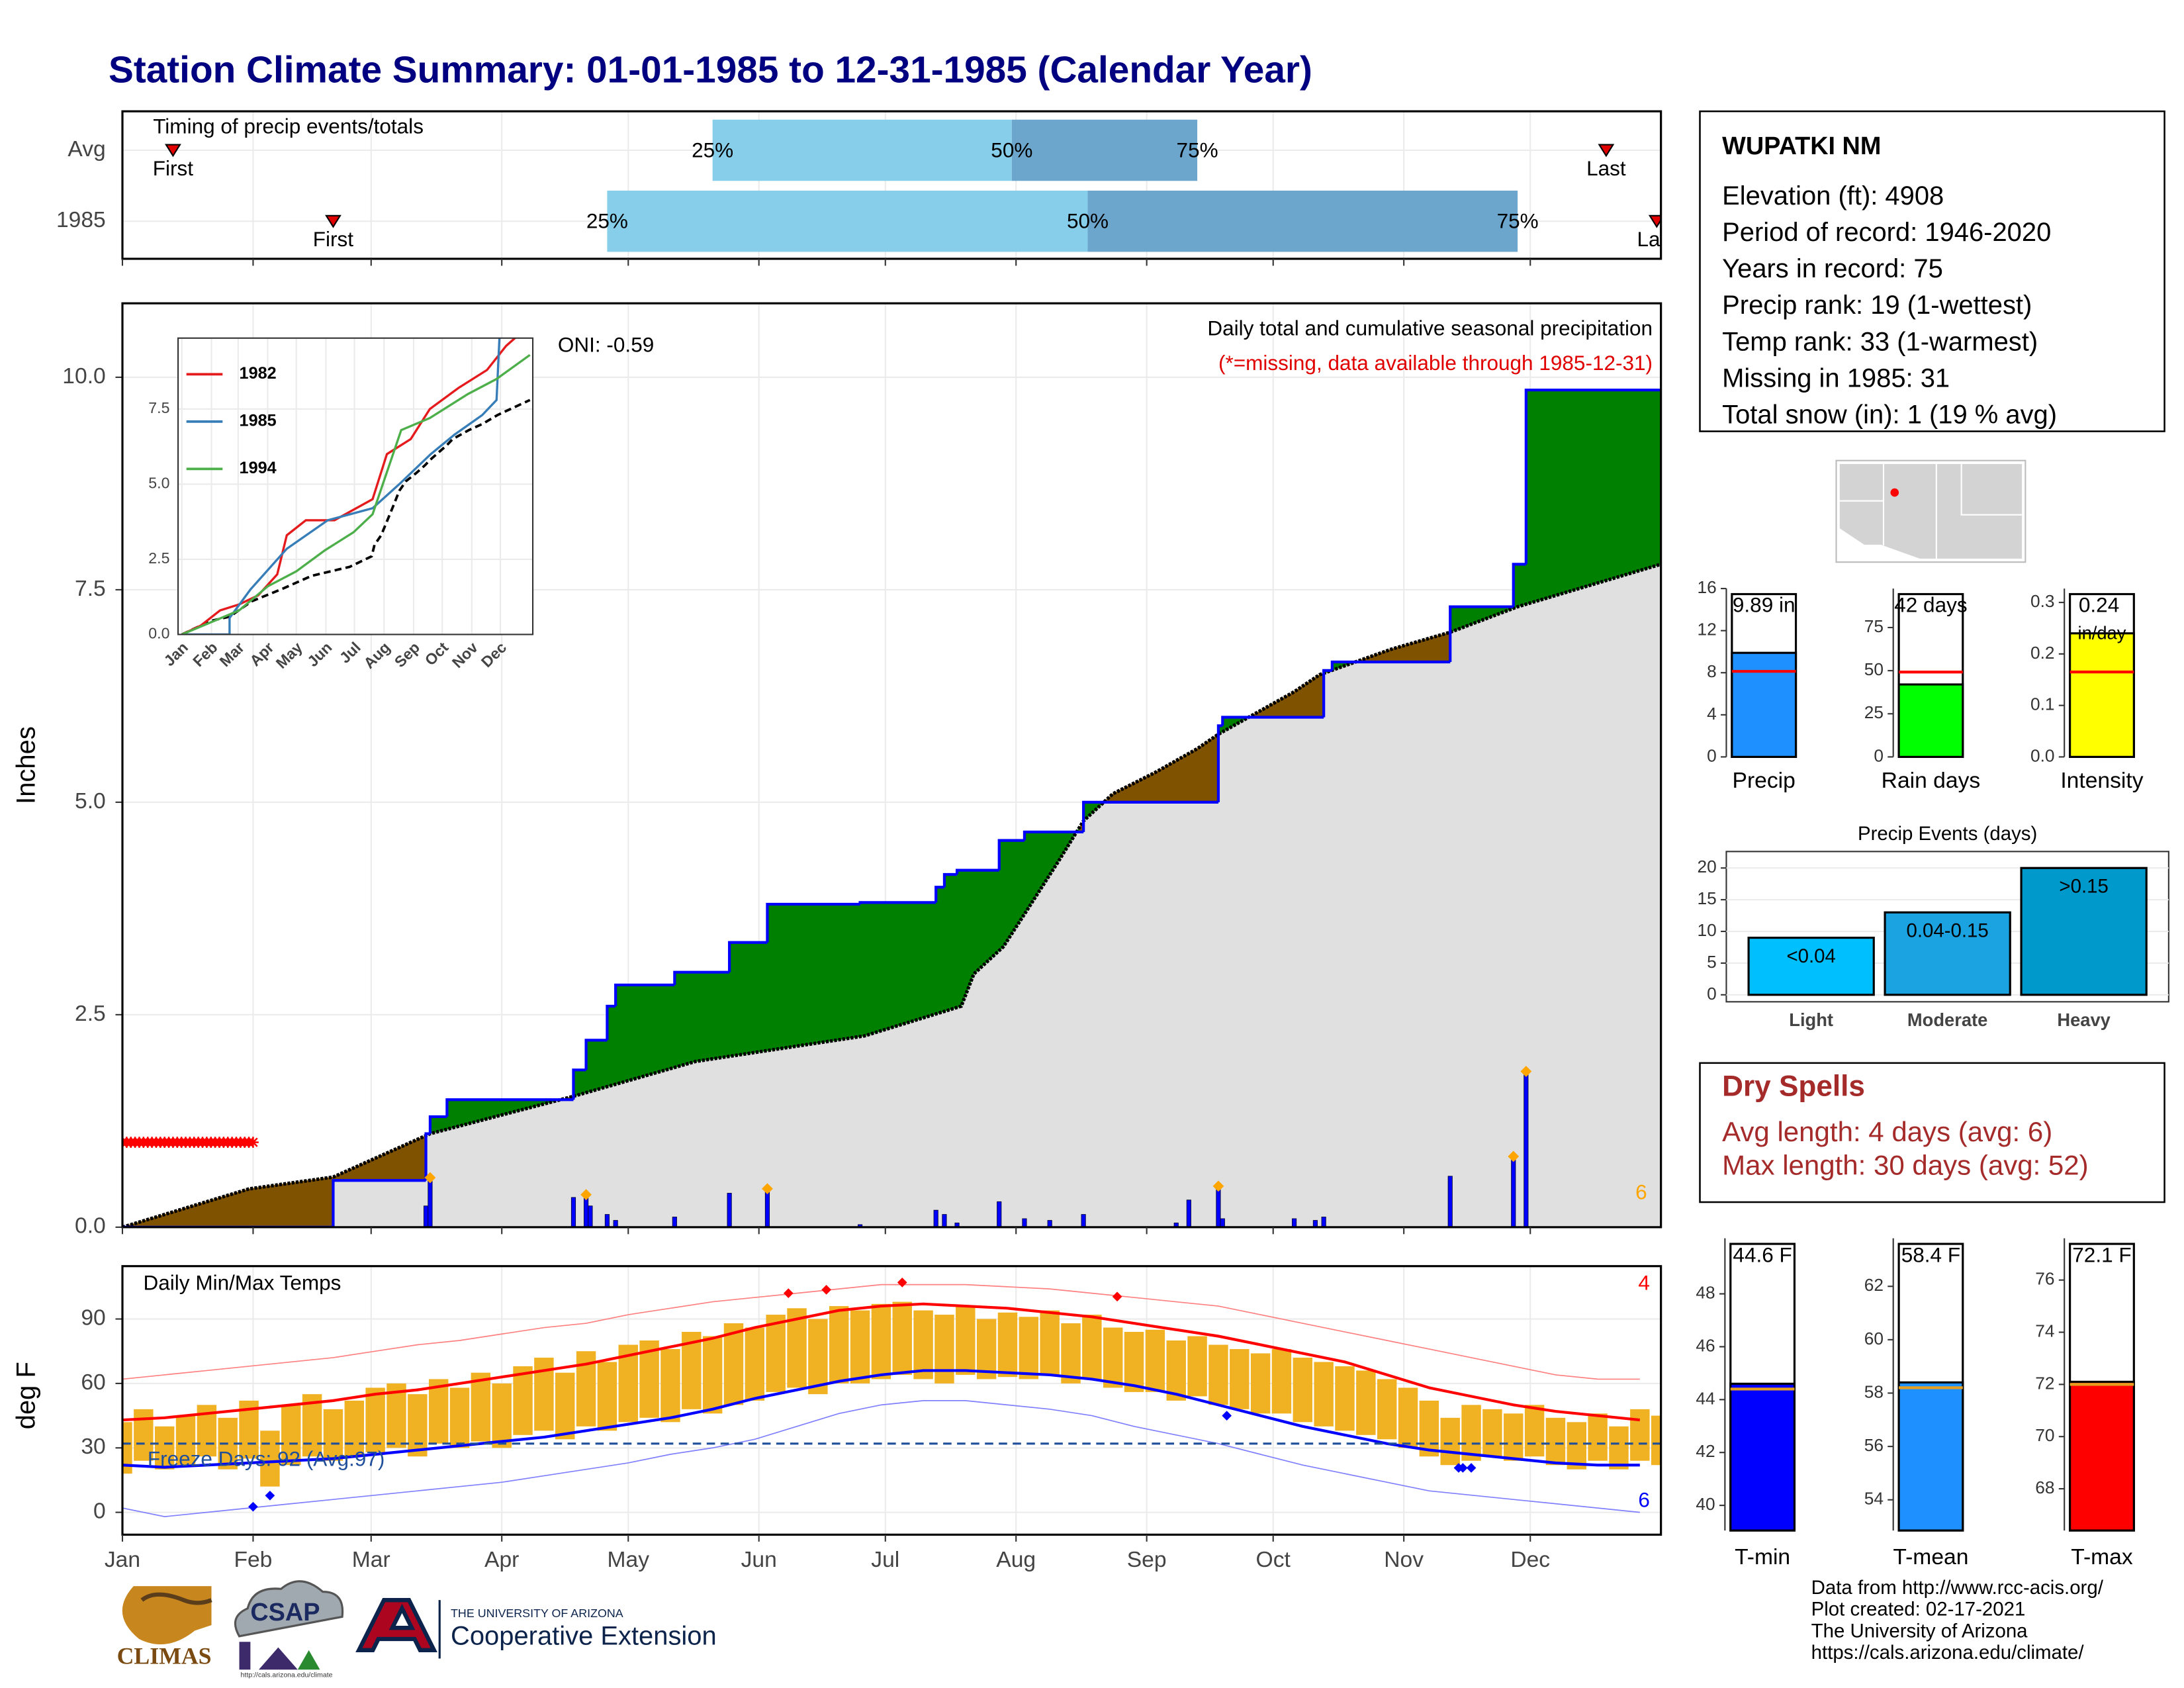  I want to click on avg-max-line, so click(882, 1362).